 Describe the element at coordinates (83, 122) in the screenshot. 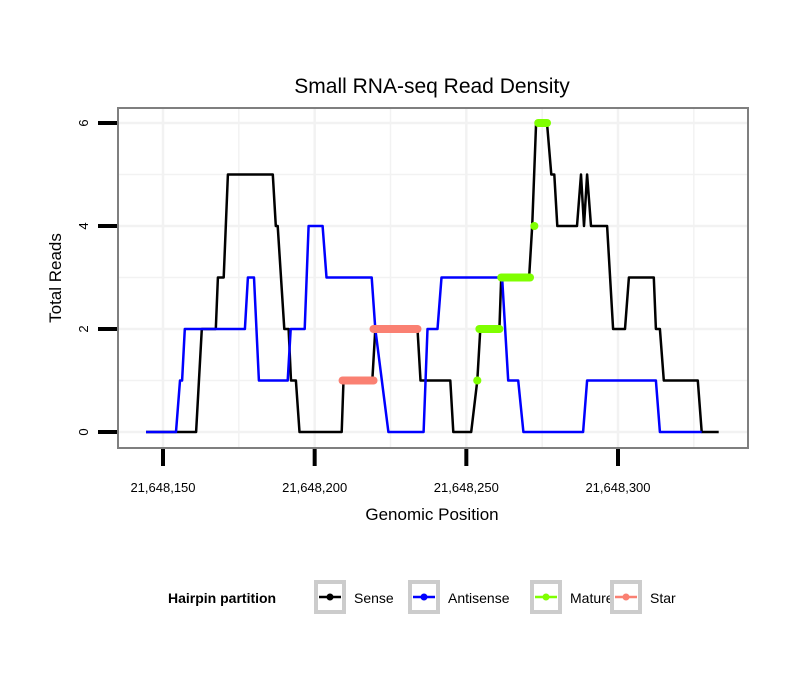

I see `y-tick-label: 6` at that location.